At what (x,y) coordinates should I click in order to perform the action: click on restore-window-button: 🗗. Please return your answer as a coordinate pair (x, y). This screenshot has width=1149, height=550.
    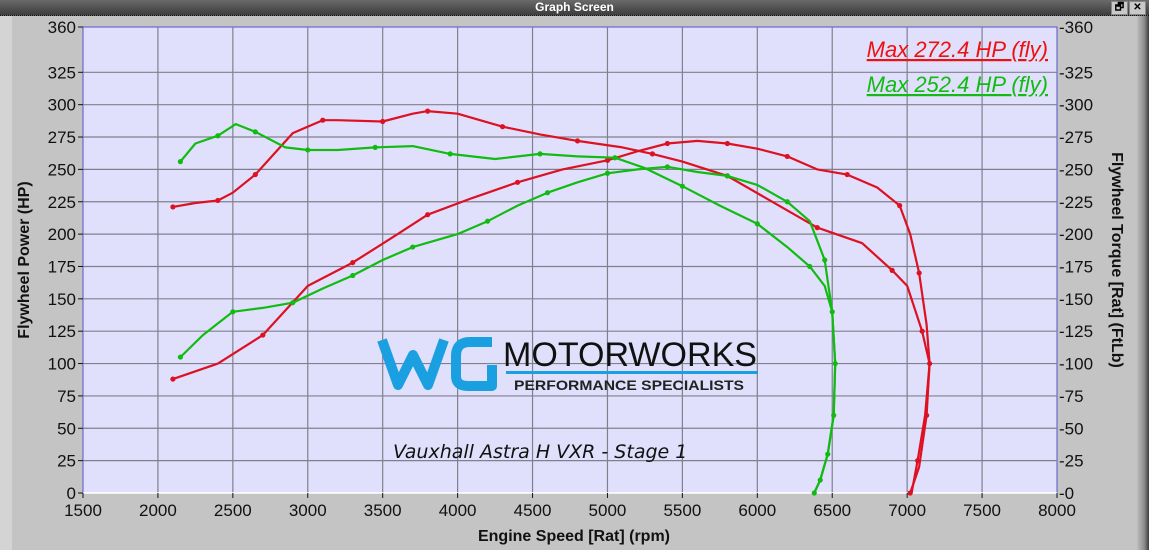
    Looking at the image, I should click on (1119, 8).